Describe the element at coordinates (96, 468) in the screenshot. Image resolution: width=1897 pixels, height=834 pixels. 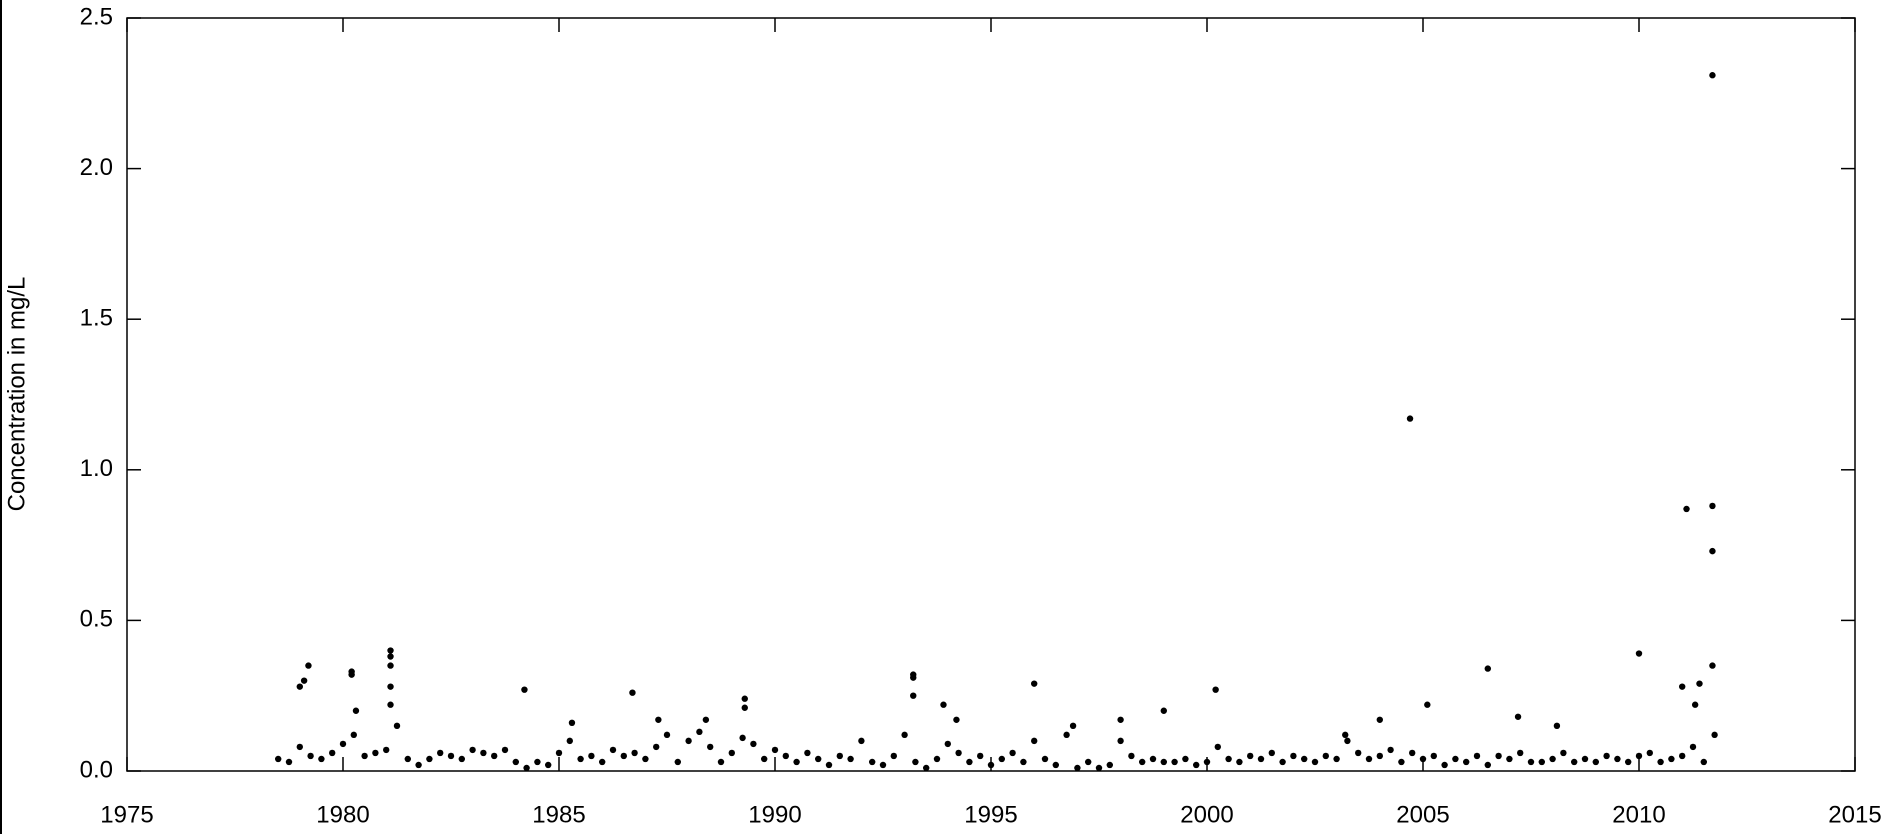
I see `y-tick-label: 1.0` at that location.